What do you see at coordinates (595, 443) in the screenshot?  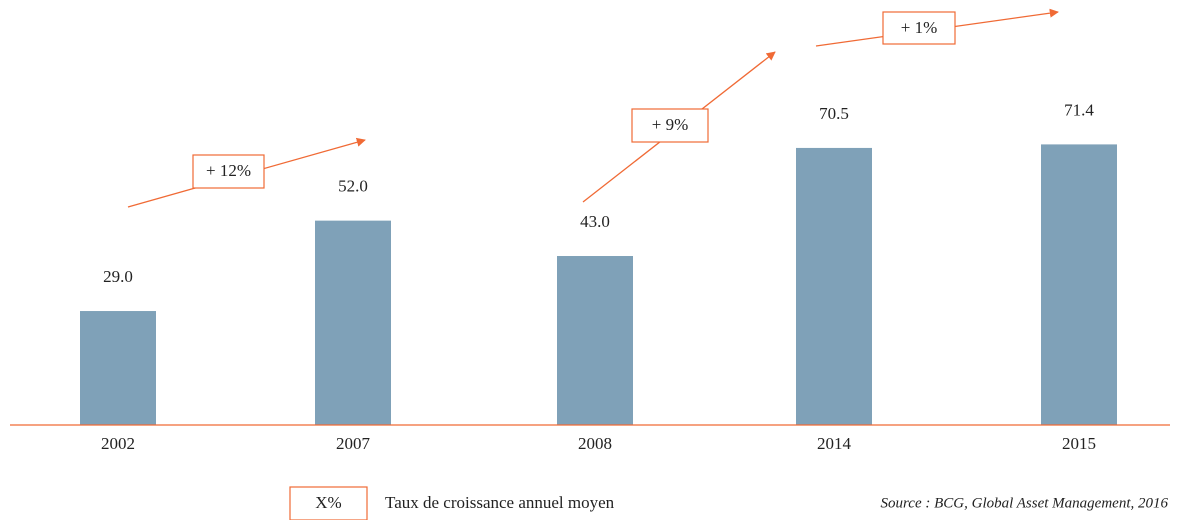 I see `x-tick-label: 2008` at bounding box center [595, 443].